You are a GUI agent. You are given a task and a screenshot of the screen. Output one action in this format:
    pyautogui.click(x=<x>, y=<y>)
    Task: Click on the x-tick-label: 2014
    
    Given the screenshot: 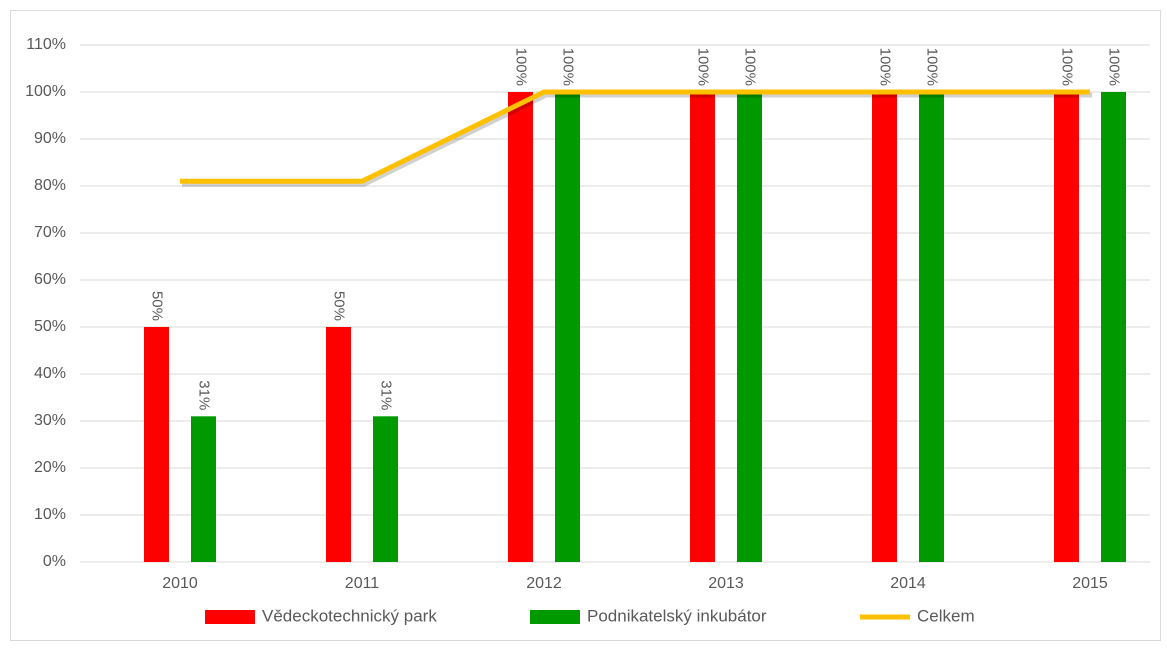 What is the action you would take?
    pyautogui.click(x=908, y=583)
    